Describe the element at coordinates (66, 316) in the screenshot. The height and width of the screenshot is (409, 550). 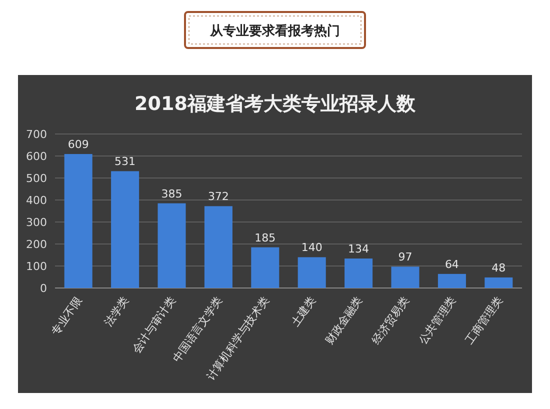
I see `x-tick-label: 专业不限` at that location.